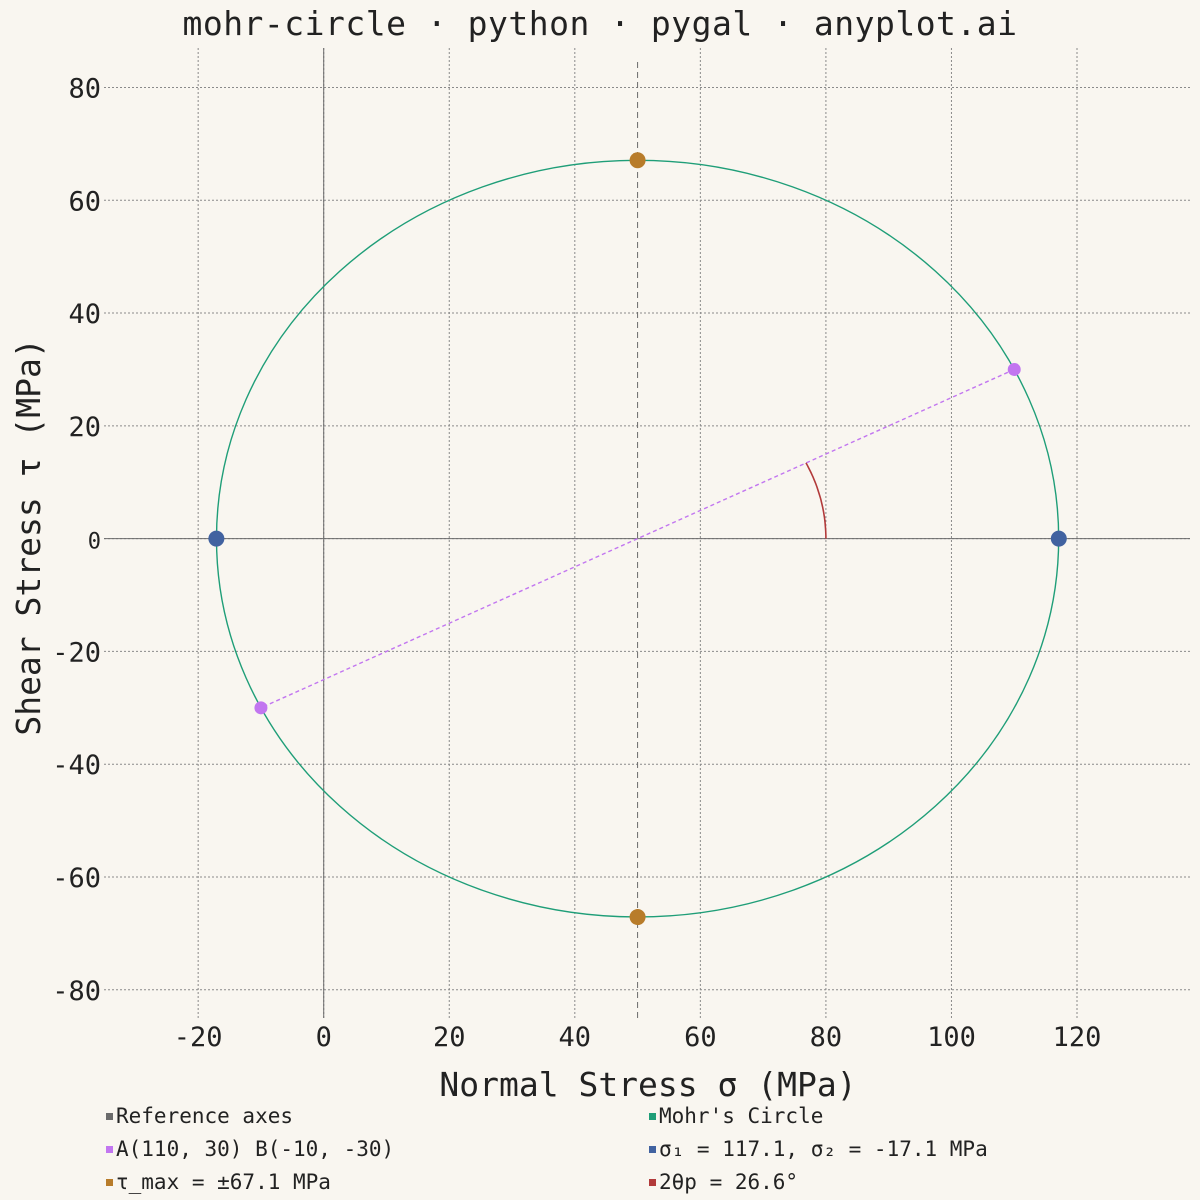 Image resolution: width=1200 pixels, height=1200 pixels. What do you see at coordinates (76, 878) in the screenshot?
I see `y-tick-label: -60` at bounding box center [76, 878].